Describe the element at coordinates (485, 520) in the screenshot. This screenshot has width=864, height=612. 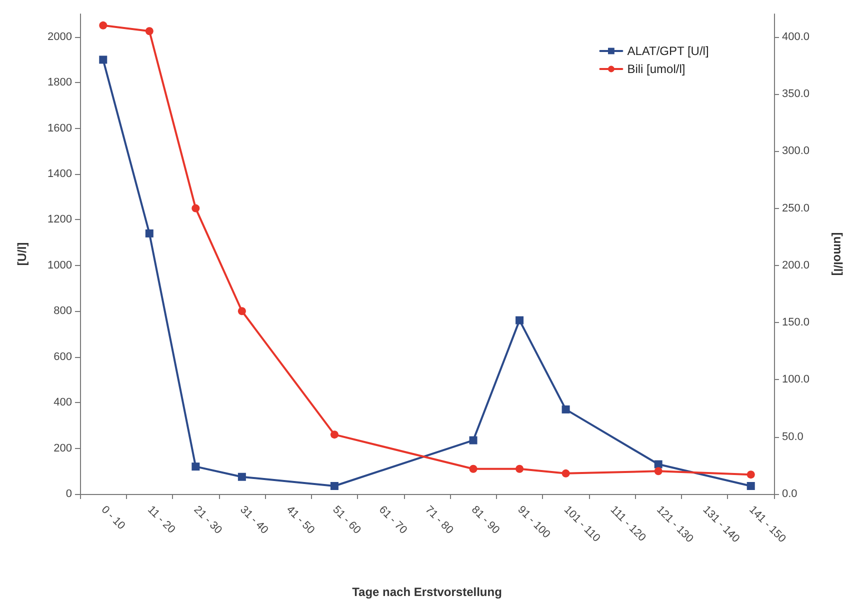
I see `x-tick-label: 81 - 90` at that location.